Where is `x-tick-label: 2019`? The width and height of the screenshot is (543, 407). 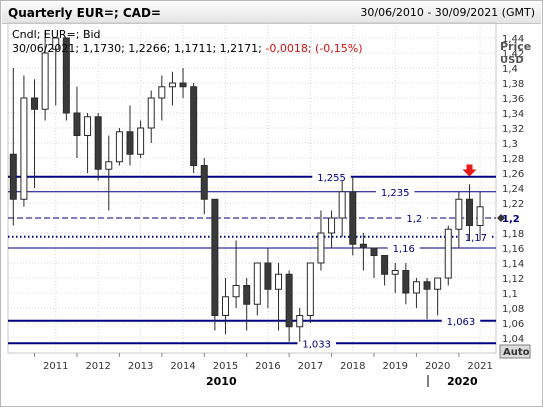
x-tick-label: 2019 is located at coordinates (394, 366).